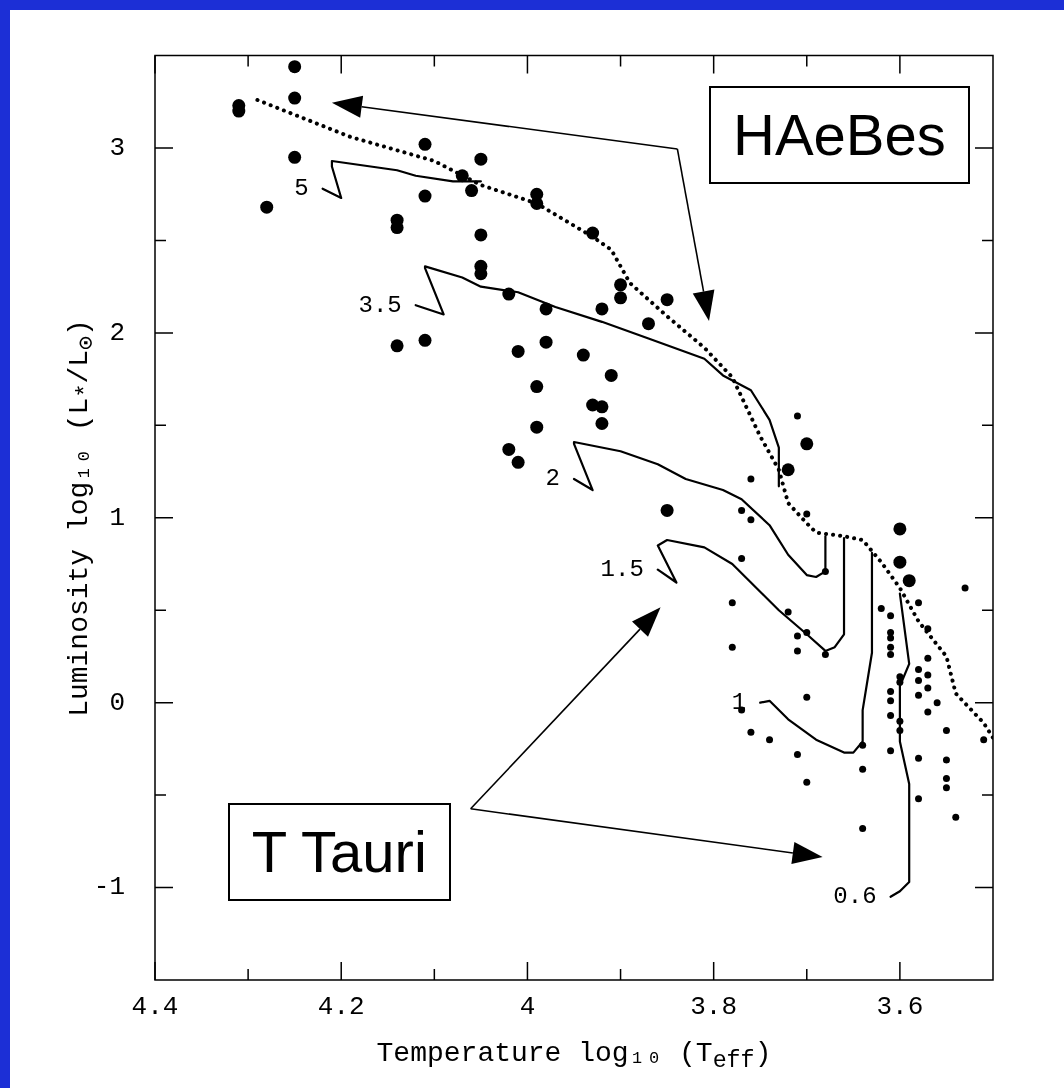 The width and height of the screenshot is (1064, 1088). What do you see at coordinates (855, 897) in the screenshot?
I see `series-label: 0.6` at bounding box center [855, 897].